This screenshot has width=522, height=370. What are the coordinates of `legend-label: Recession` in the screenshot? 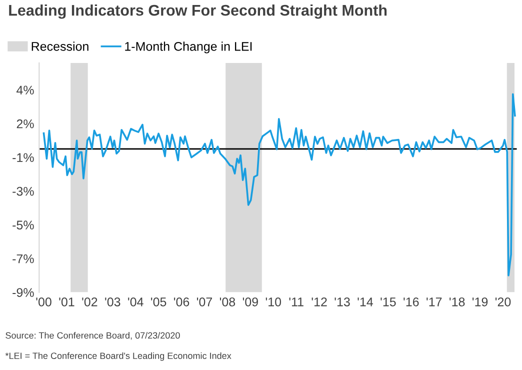 It's located at (60, 46).